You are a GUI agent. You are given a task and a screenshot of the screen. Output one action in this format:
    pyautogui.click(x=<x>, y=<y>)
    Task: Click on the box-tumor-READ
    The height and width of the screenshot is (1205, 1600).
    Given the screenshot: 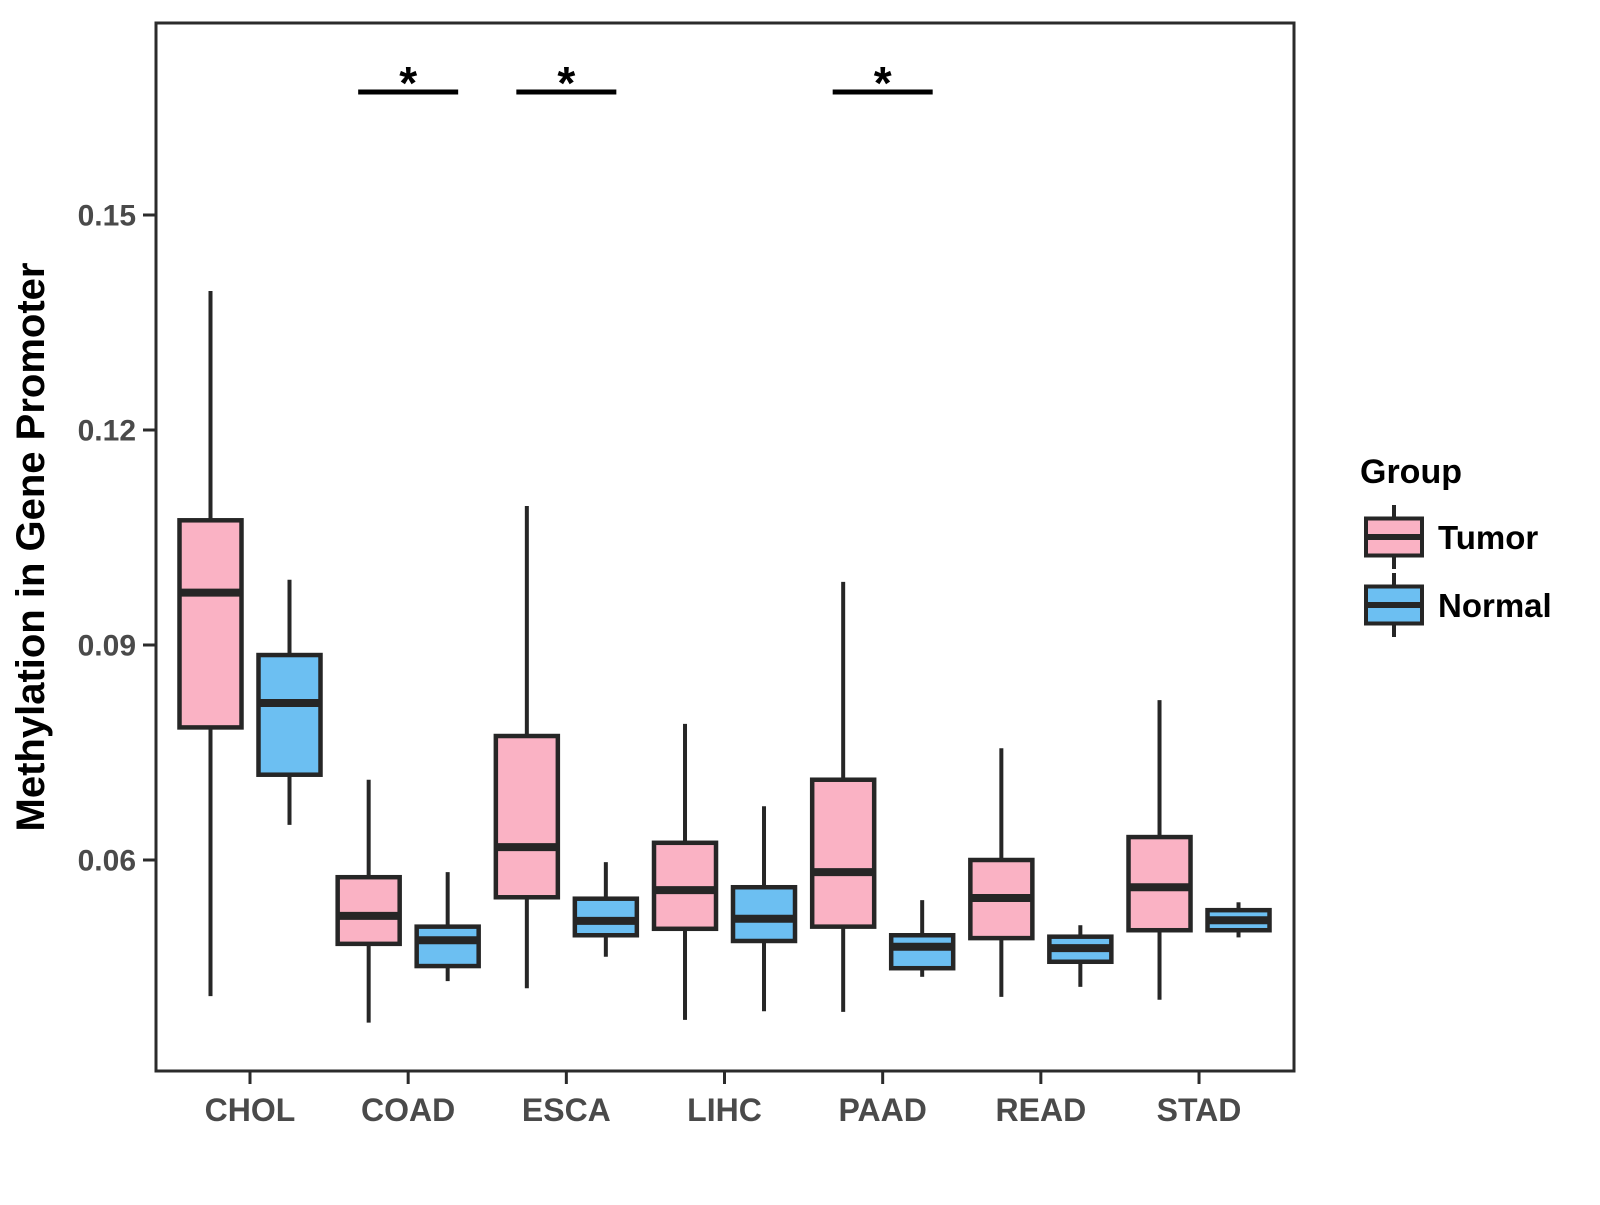 What is the action you would take?
    pyautogui.click(x=1001, y=872)
    